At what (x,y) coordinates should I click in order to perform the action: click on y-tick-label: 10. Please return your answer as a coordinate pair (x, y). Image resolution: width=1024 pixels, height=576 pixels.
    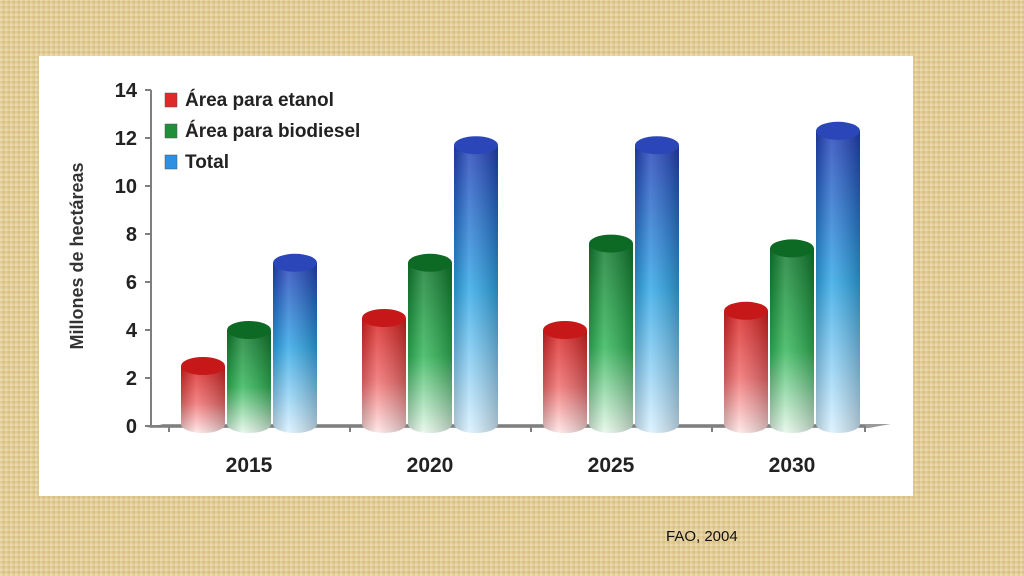
    Looking at the image, I should click on (126, 187).